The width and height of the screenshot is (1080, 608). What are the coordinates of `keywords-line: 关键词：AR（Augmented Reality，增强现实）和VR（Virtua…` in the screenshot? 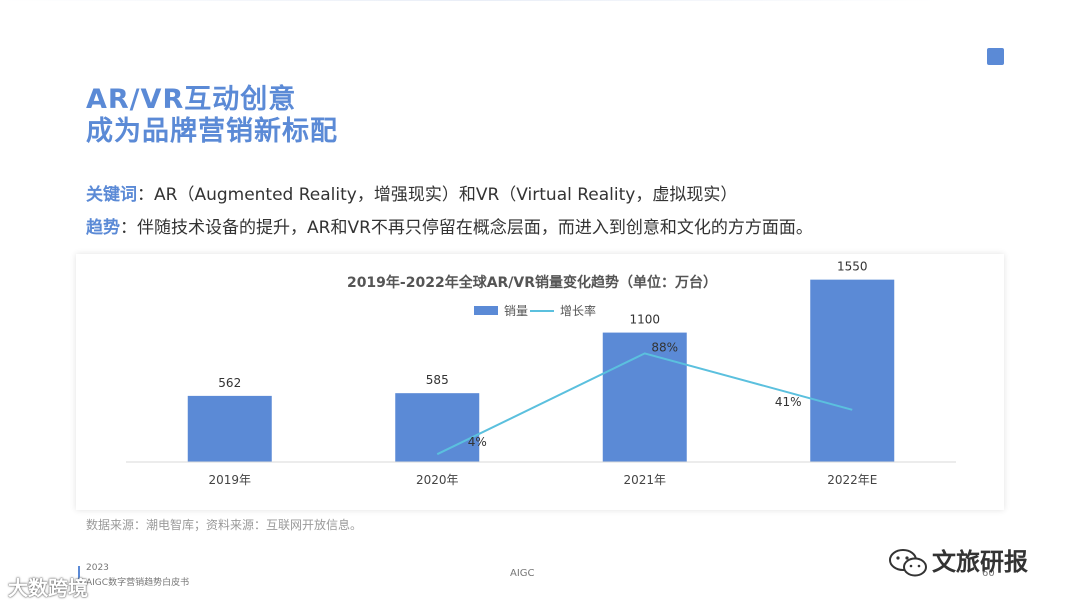 It's located at (411, 192).